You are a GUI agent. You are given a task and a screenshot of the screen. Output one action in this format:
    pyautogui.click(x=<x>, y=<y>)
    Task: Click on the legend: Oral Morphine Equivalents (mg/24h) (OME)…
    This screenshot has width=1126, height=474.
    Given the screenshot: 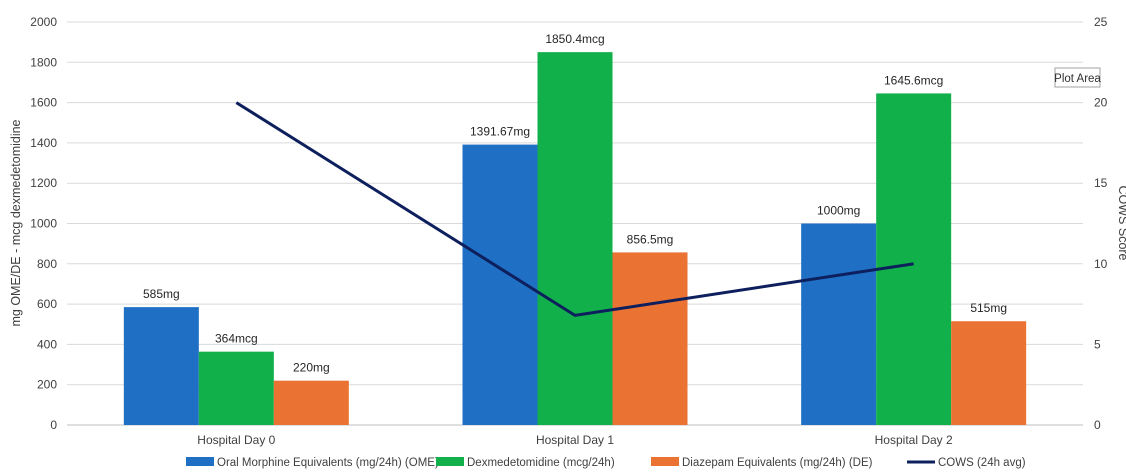 What is the action you would take?
    pyautogui.click(x=606, y=463)
    